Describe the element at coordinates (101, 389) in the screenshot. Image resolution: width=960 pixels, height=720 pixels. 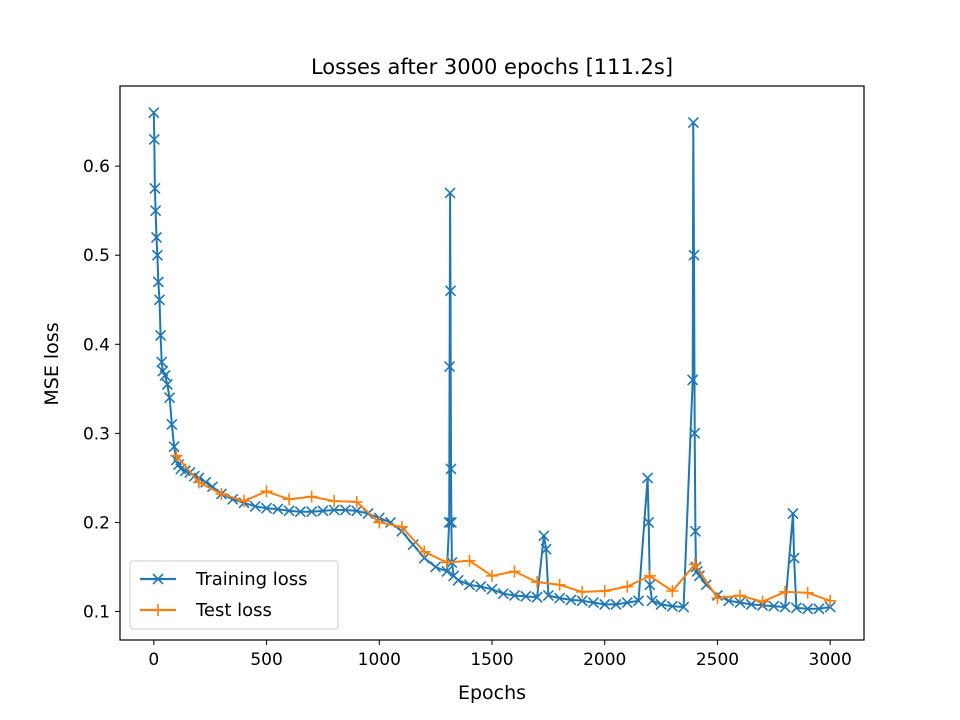
I see `y-axis-ticks: 0.1 0.2 0.3 0.4 0.5 0.6` at that location.